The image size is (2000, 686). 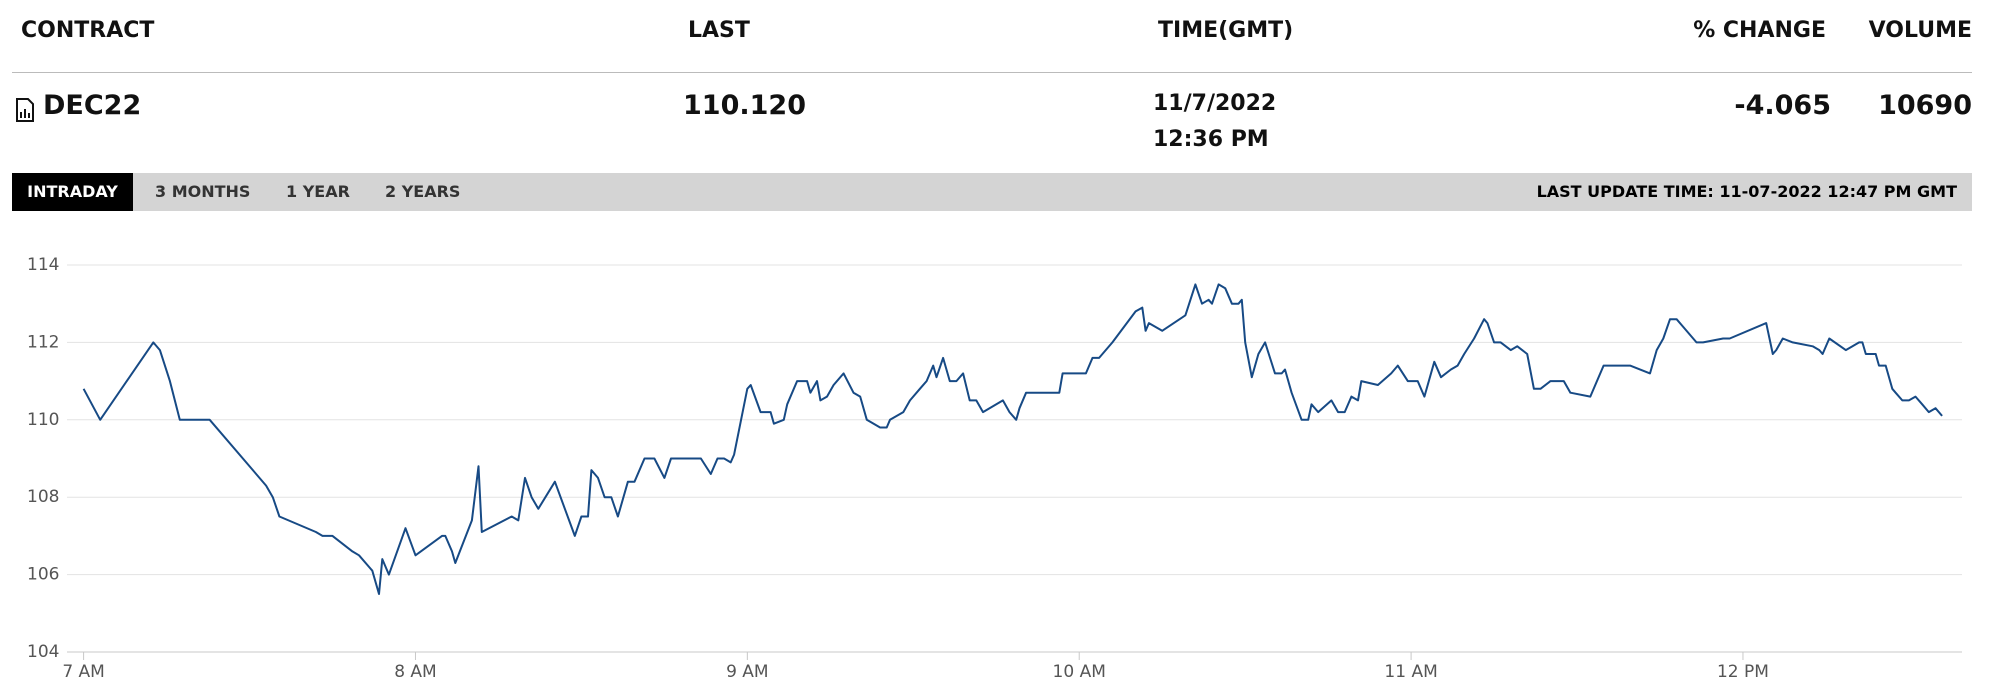 What do you see at coordinates (1079, 672) in the screenshot?
I see `x-tick-label: 10 AM` at bounding box center [1079, 672].